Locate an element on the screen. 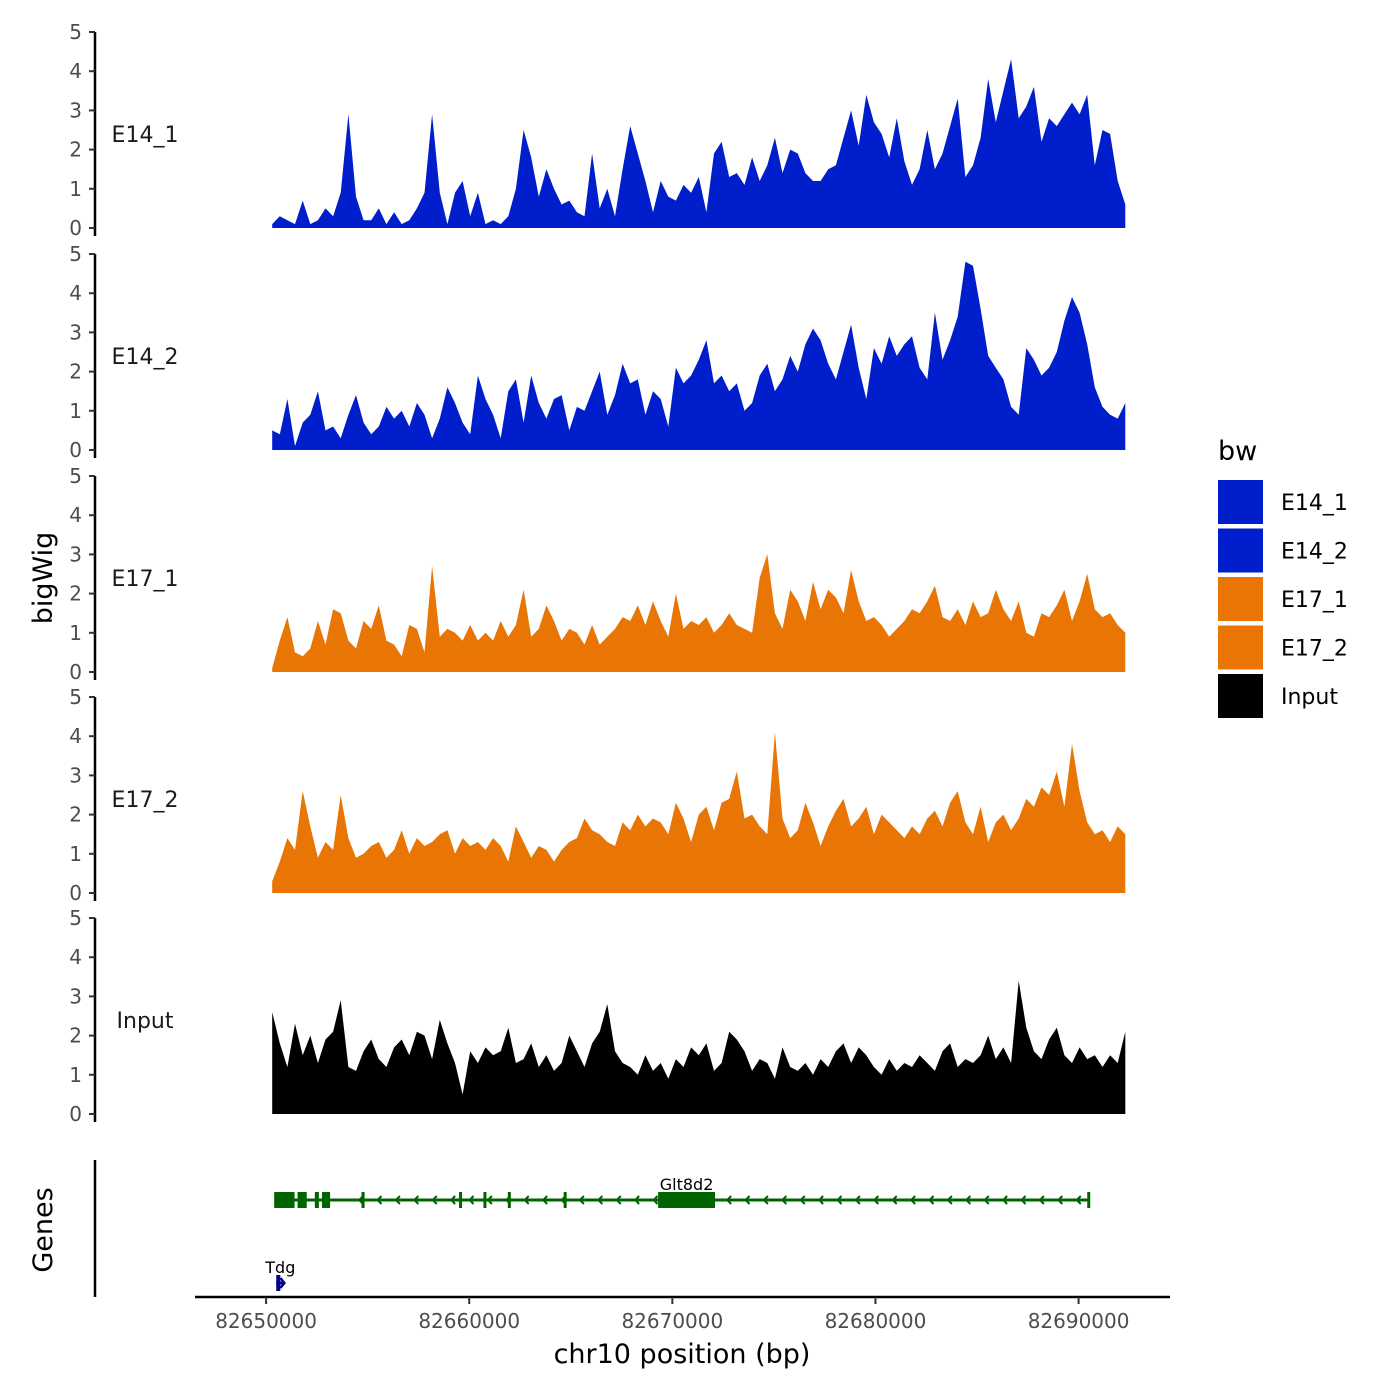 This screenshot has height=1400, width=1400. x-tick-label: 82680000 is located at coordinates (876, 1321).